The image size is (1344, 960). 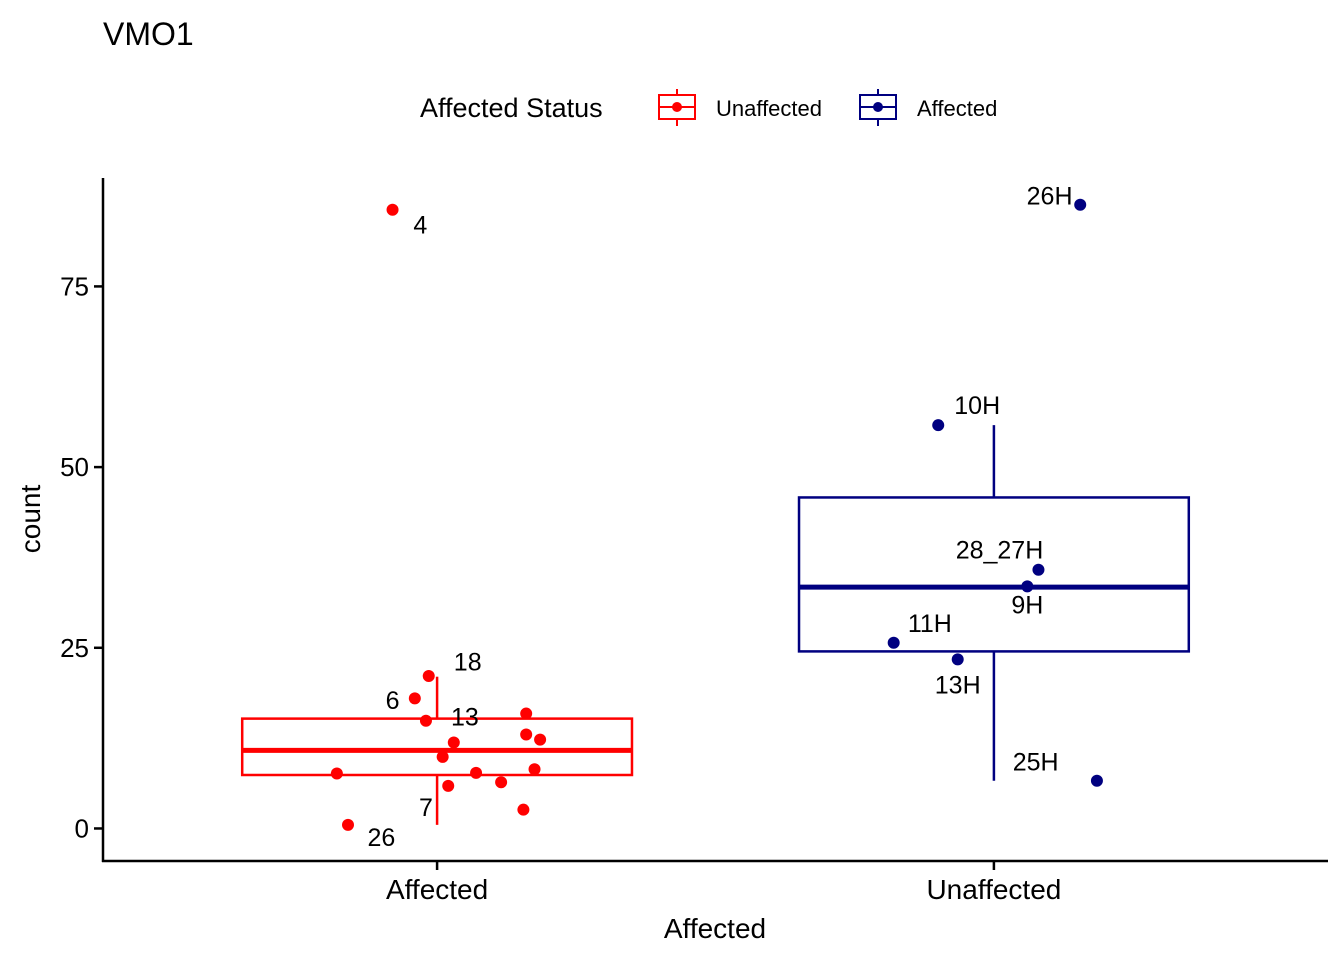 I want to click on legend-label-affected: Affected, so click(x=957, y=108).